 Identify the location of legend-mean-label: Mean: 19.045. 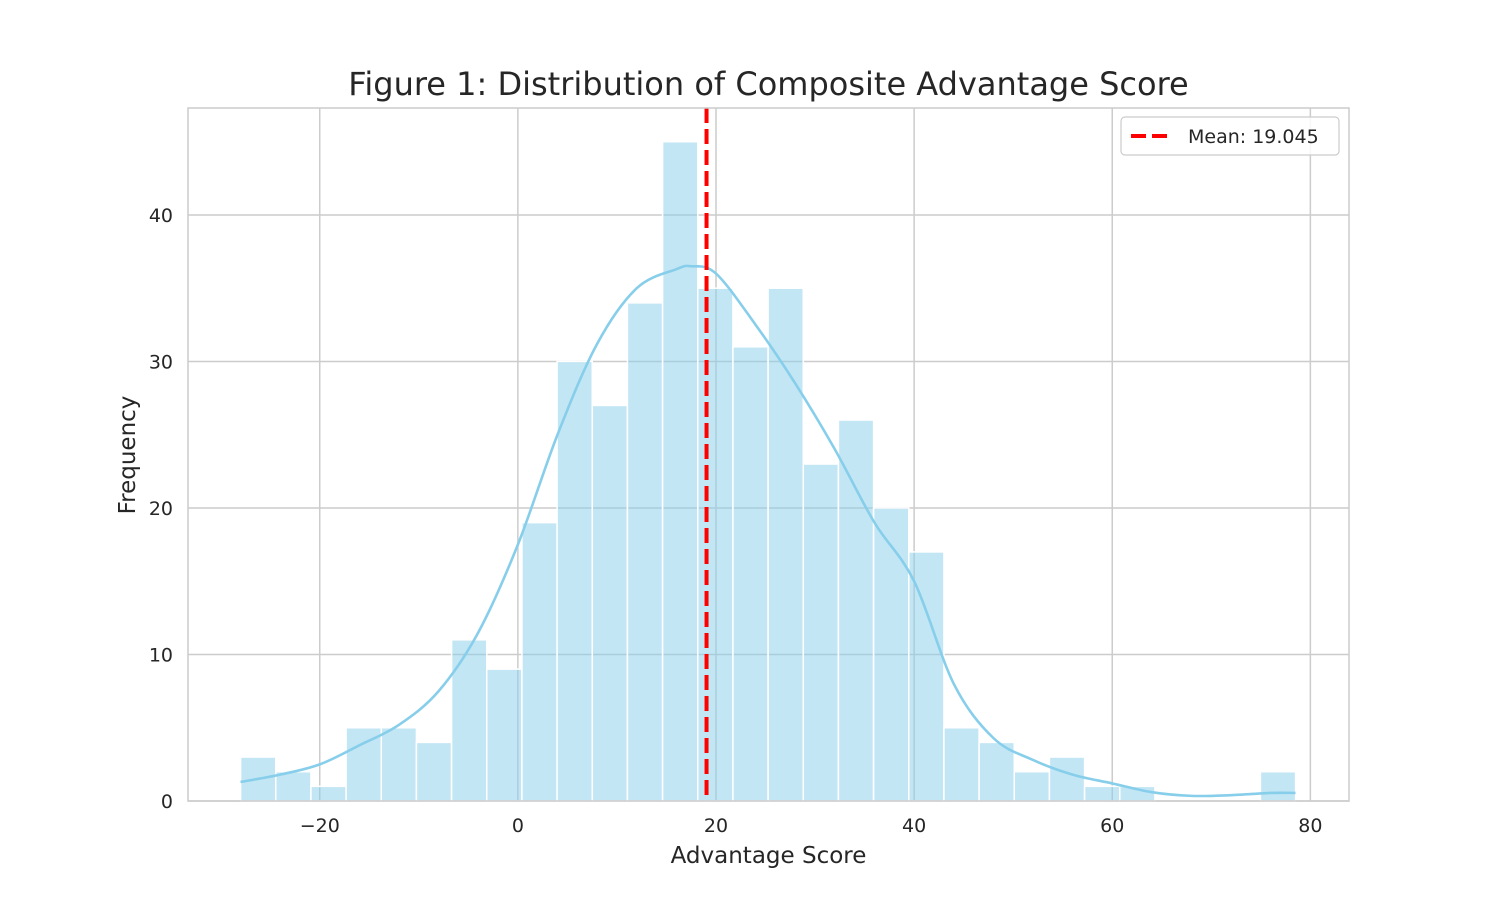
(1253, 137).